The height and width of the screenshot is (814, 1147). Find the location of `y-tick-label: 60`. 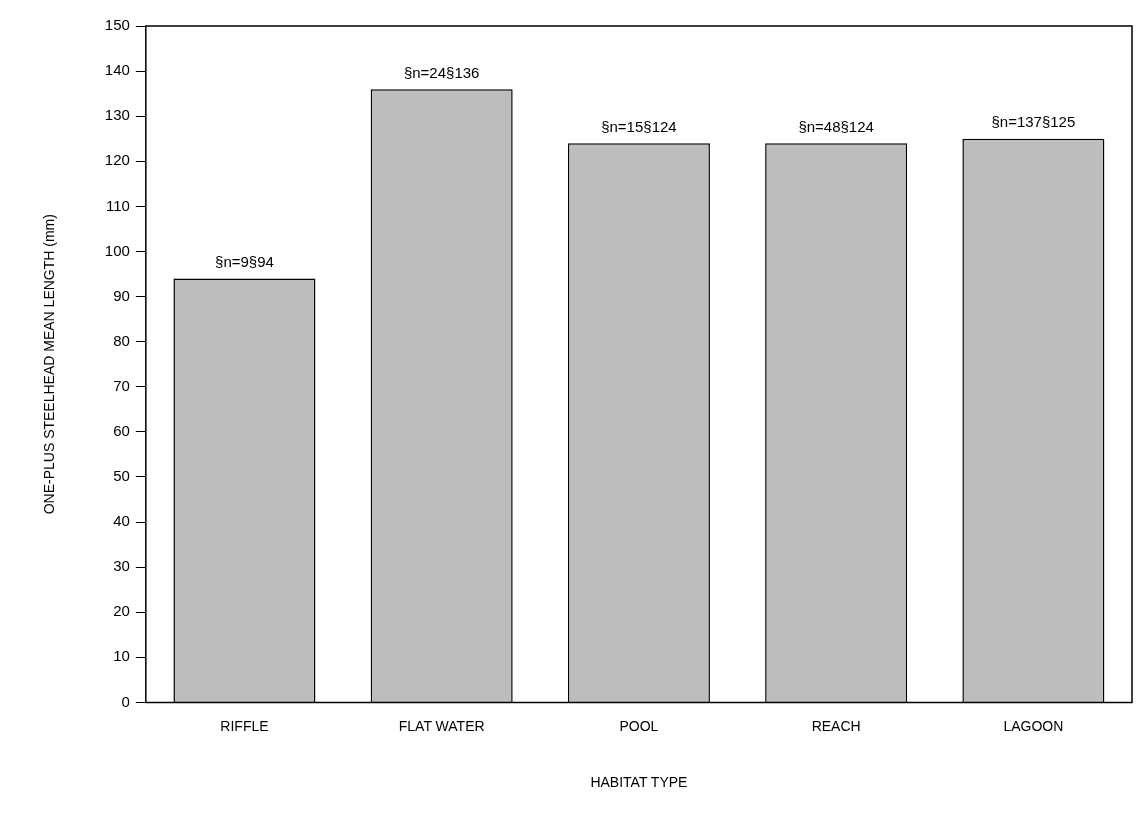

y-tick-label: 60 is located at coordinates (121, 430).